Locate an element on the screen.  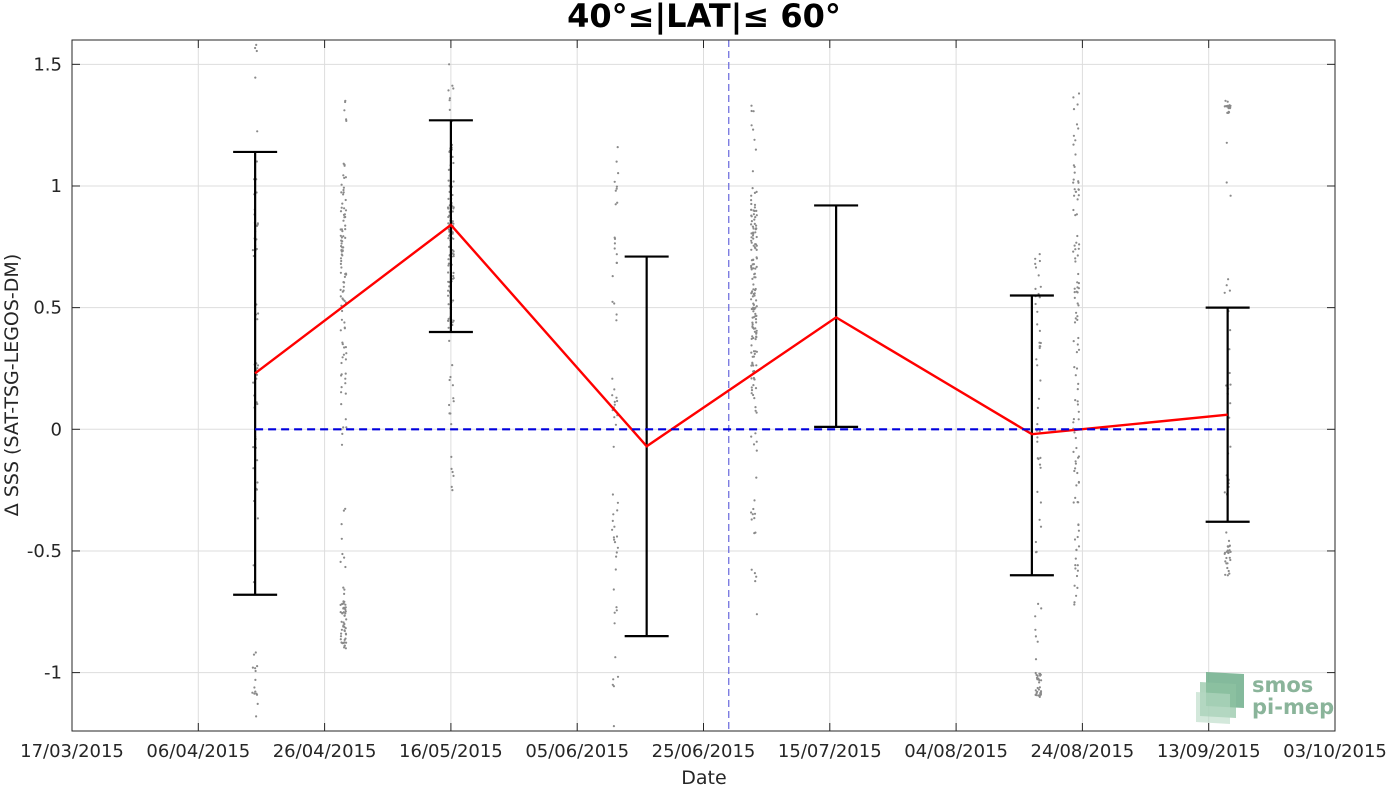
x-tick-label: 04/08/2015 is located at coordinates (956, 751).